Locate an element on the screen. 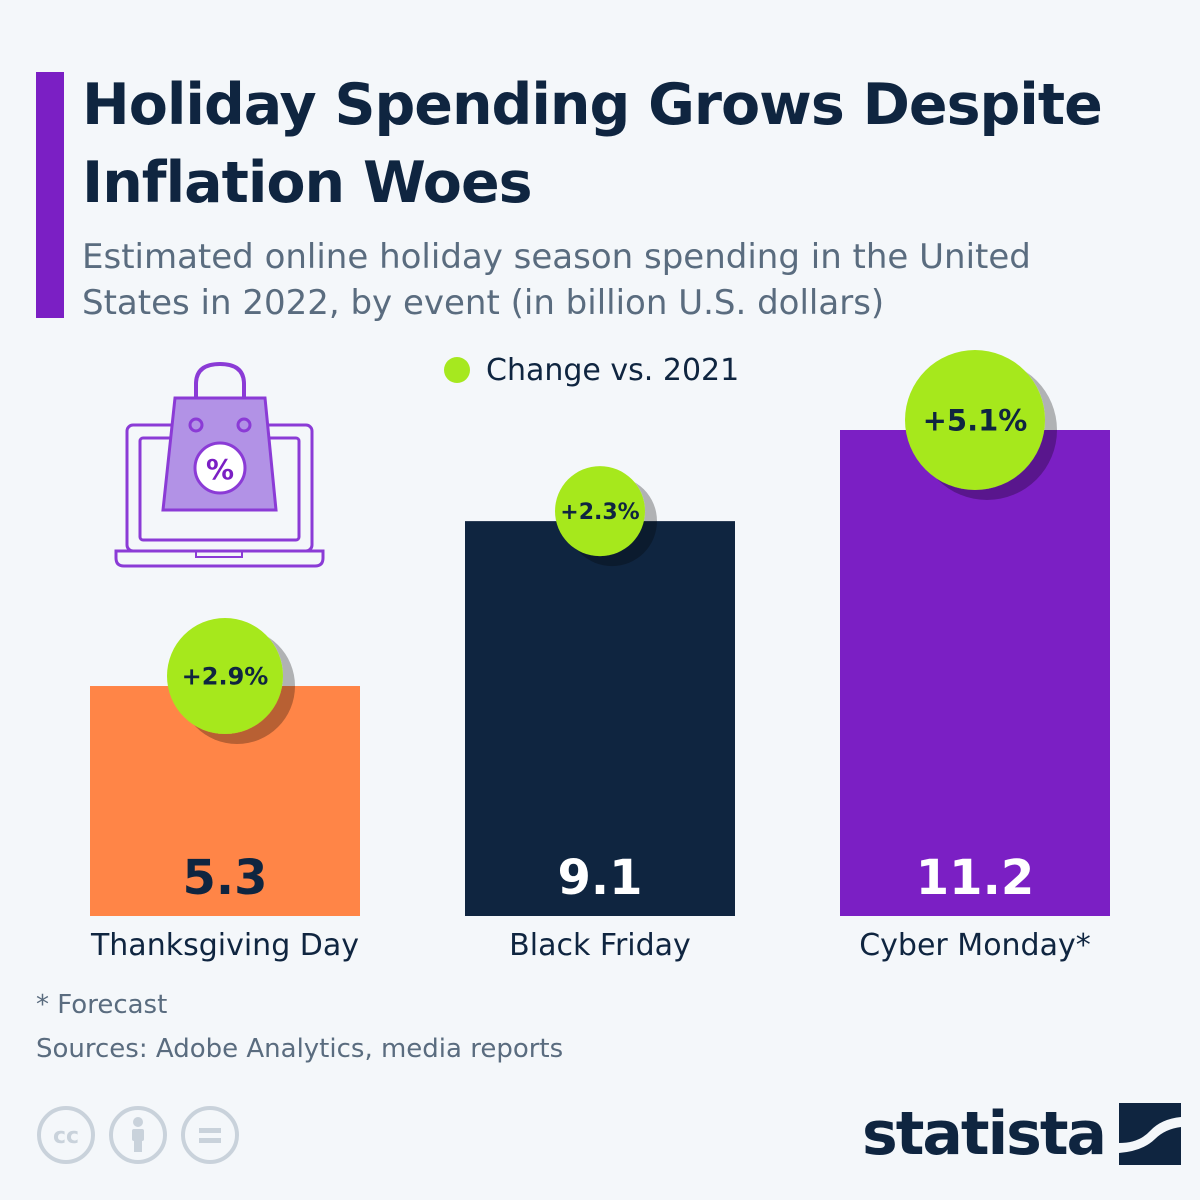 The image size is (1200, 1200). change-label: +2.3% is located at coordinates (599, 512).